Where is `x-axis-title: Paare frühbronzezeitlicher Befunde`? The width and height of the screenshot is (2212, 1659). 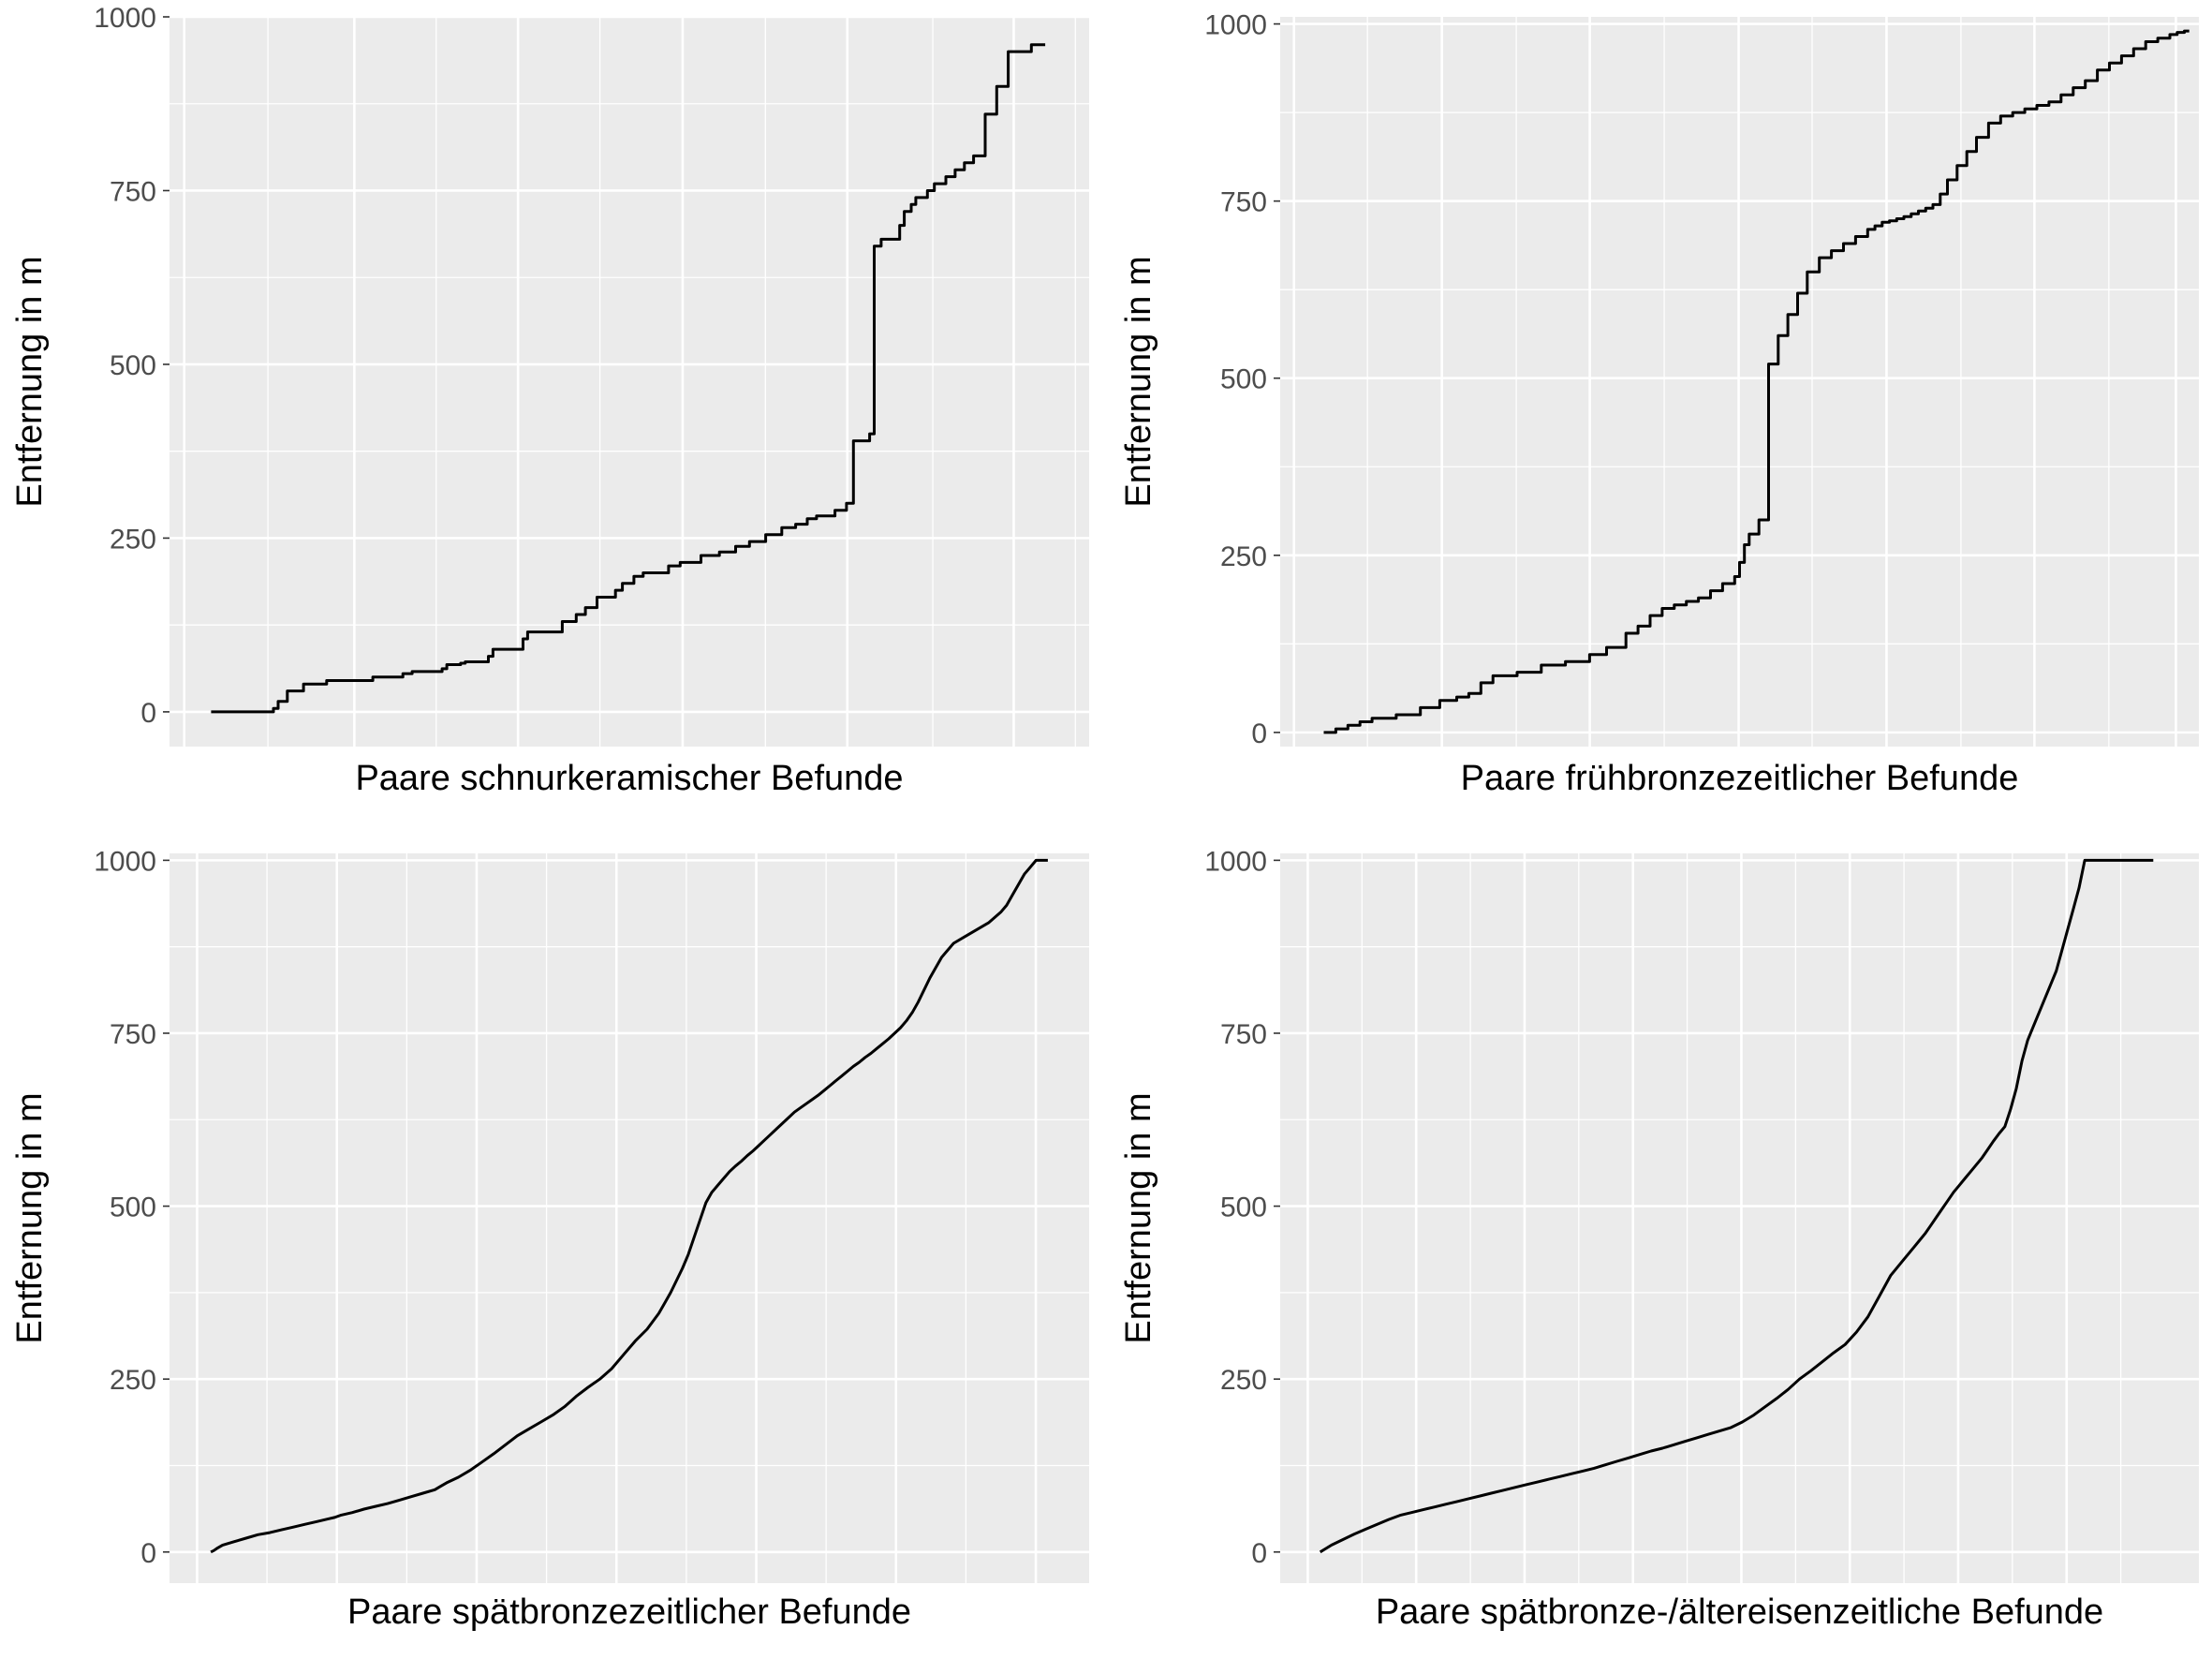
x-axis-title: Paare frühbronzezeitlicher Befunde is located at coordinates (1740, 778).